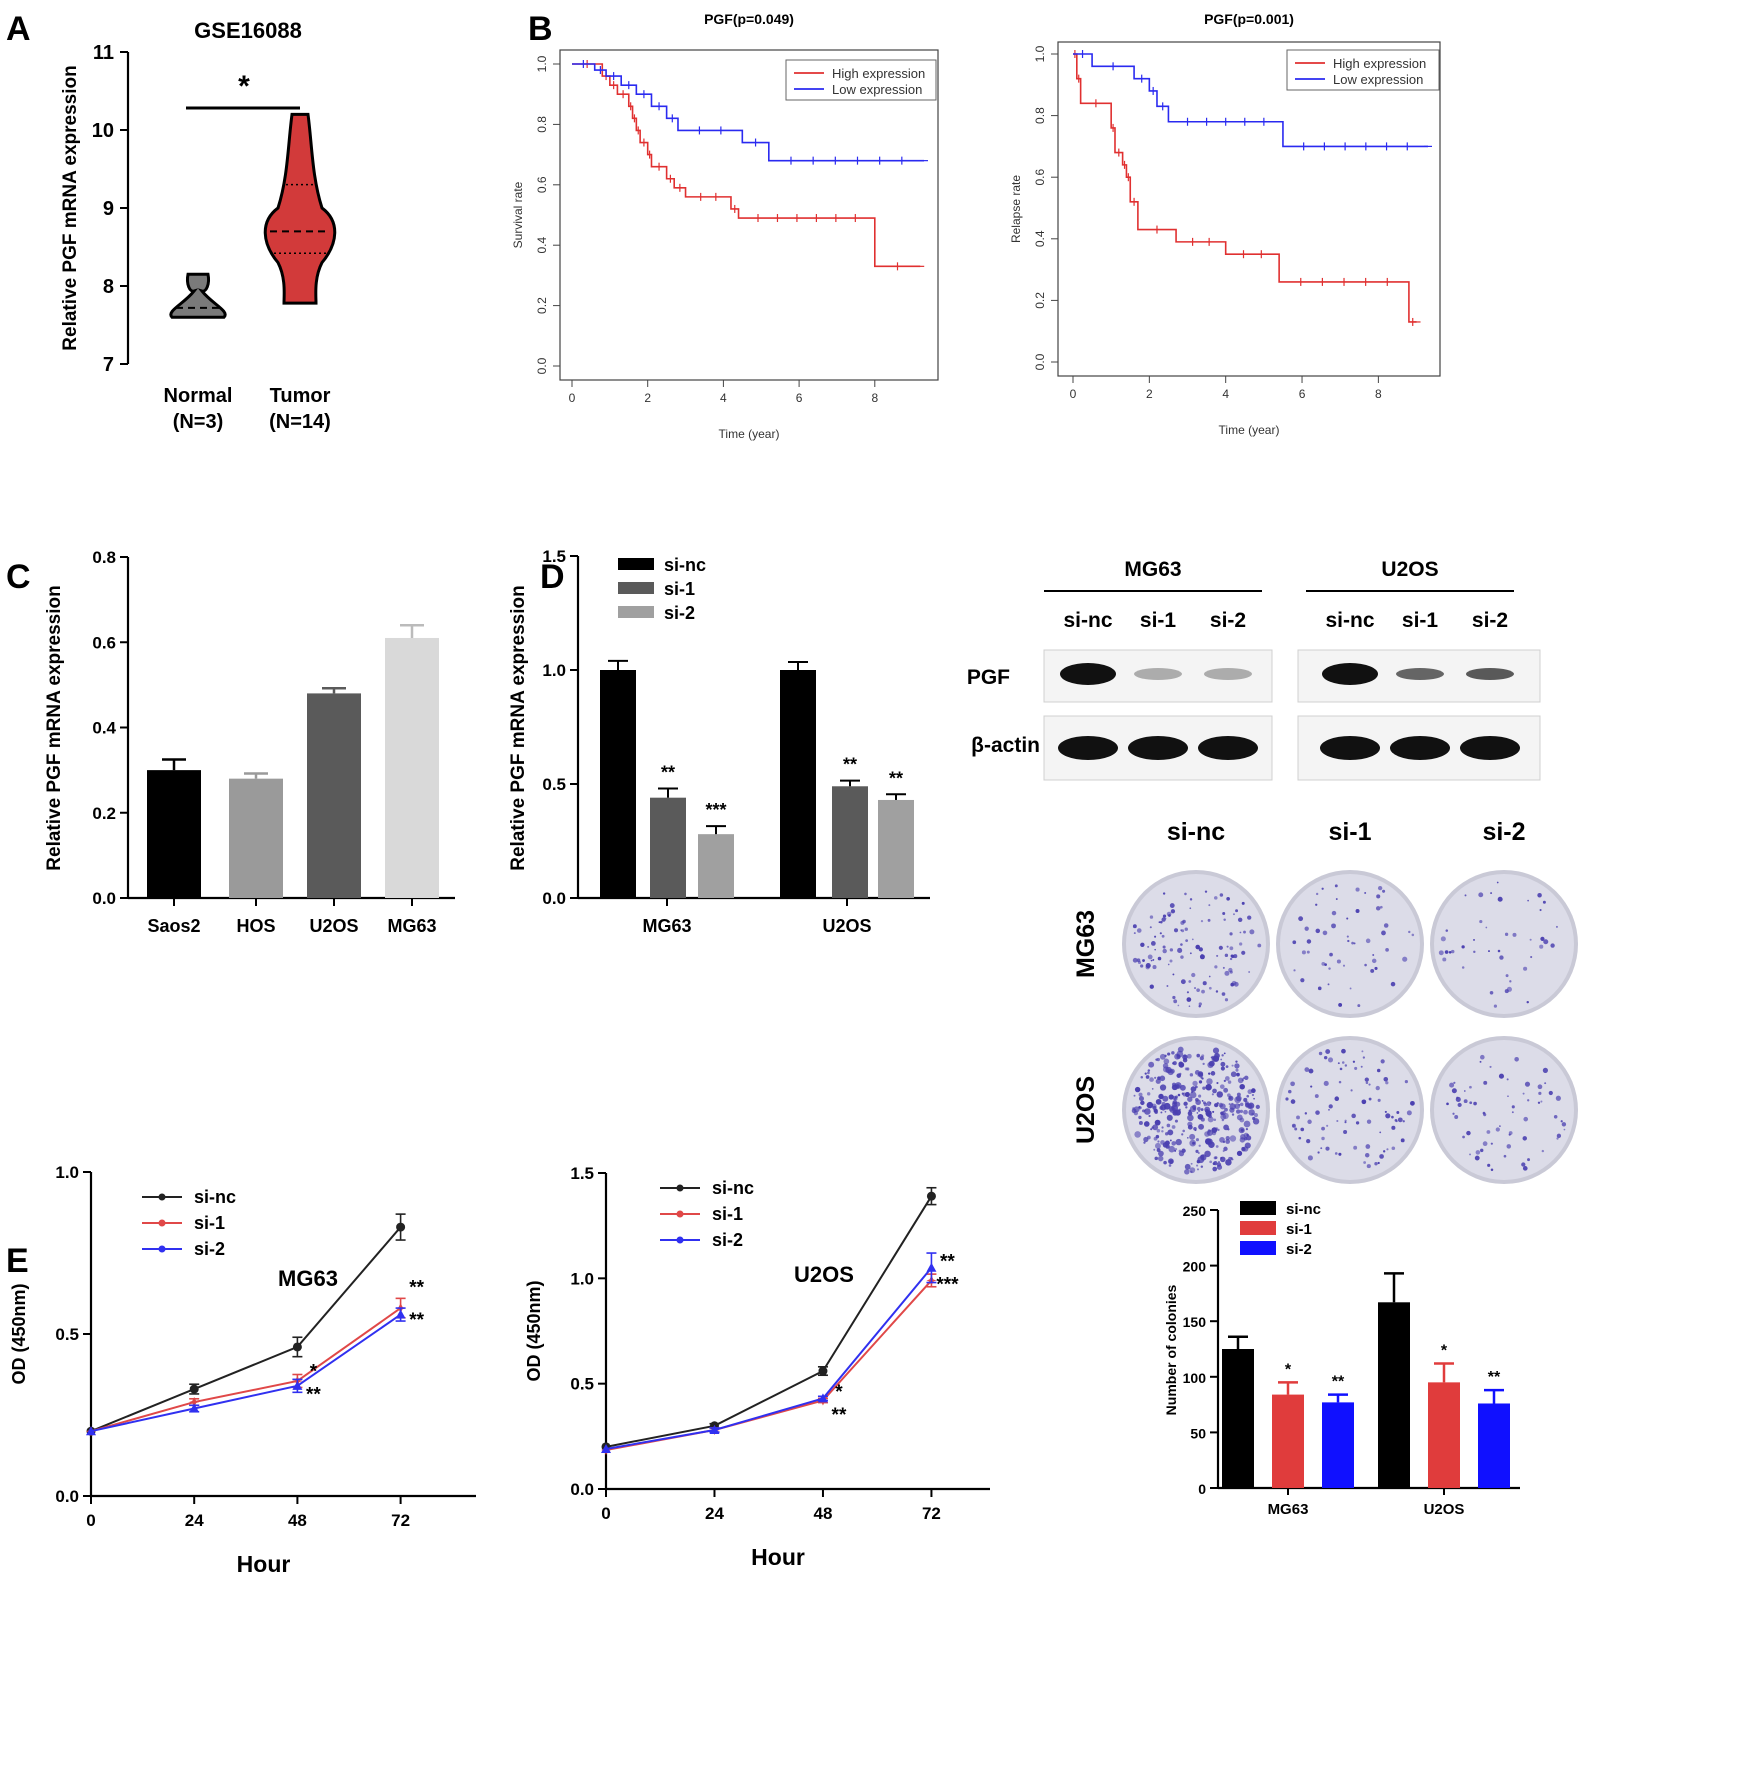 This screenshot has width=1748, height=1766. Describe the element at coordinates (1016, 209) in the screenshot. I see `km-relapse-ylabel: Relapse rate` at that location.